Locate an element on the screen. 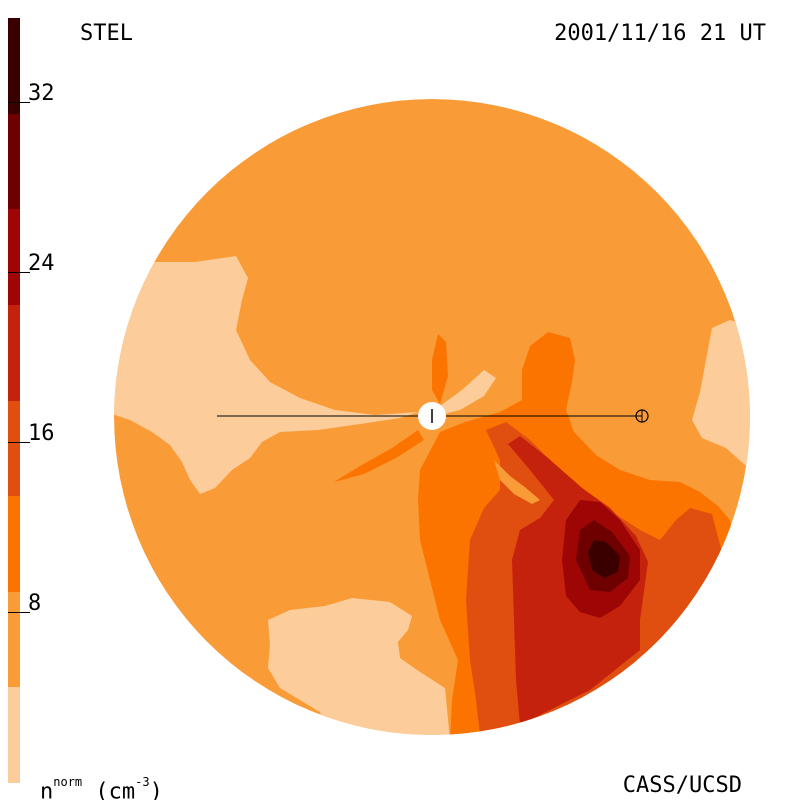 This screenshot has width=800, height=800. colorbar-label-24: 24 is located at coordinates (41, 263).